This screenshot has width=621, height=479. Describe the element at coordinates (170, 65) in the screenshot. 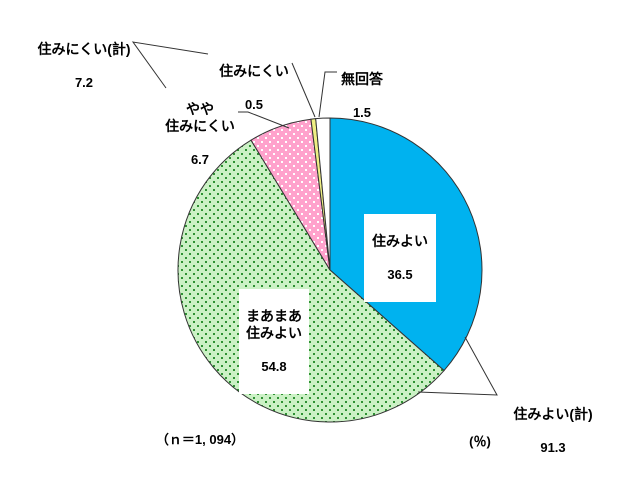

I see `leader-unlivable-total-bracket` at that location.